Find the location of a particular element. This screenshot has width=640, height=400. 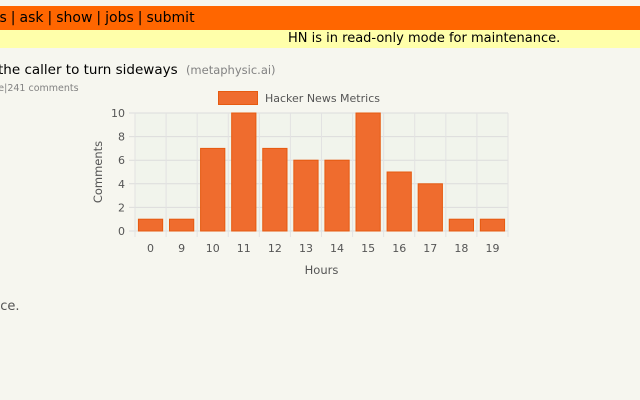

legend-label: Hacker News Metrics is located at coordinates (322, 98).